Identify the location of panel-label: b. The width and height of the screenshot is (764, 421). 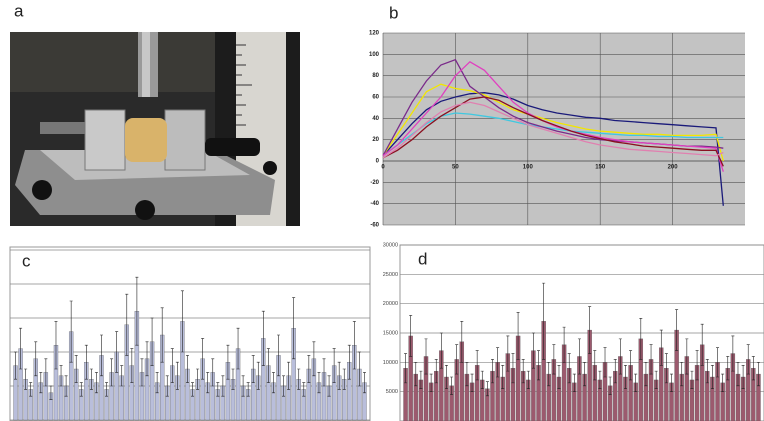
(393, 12).